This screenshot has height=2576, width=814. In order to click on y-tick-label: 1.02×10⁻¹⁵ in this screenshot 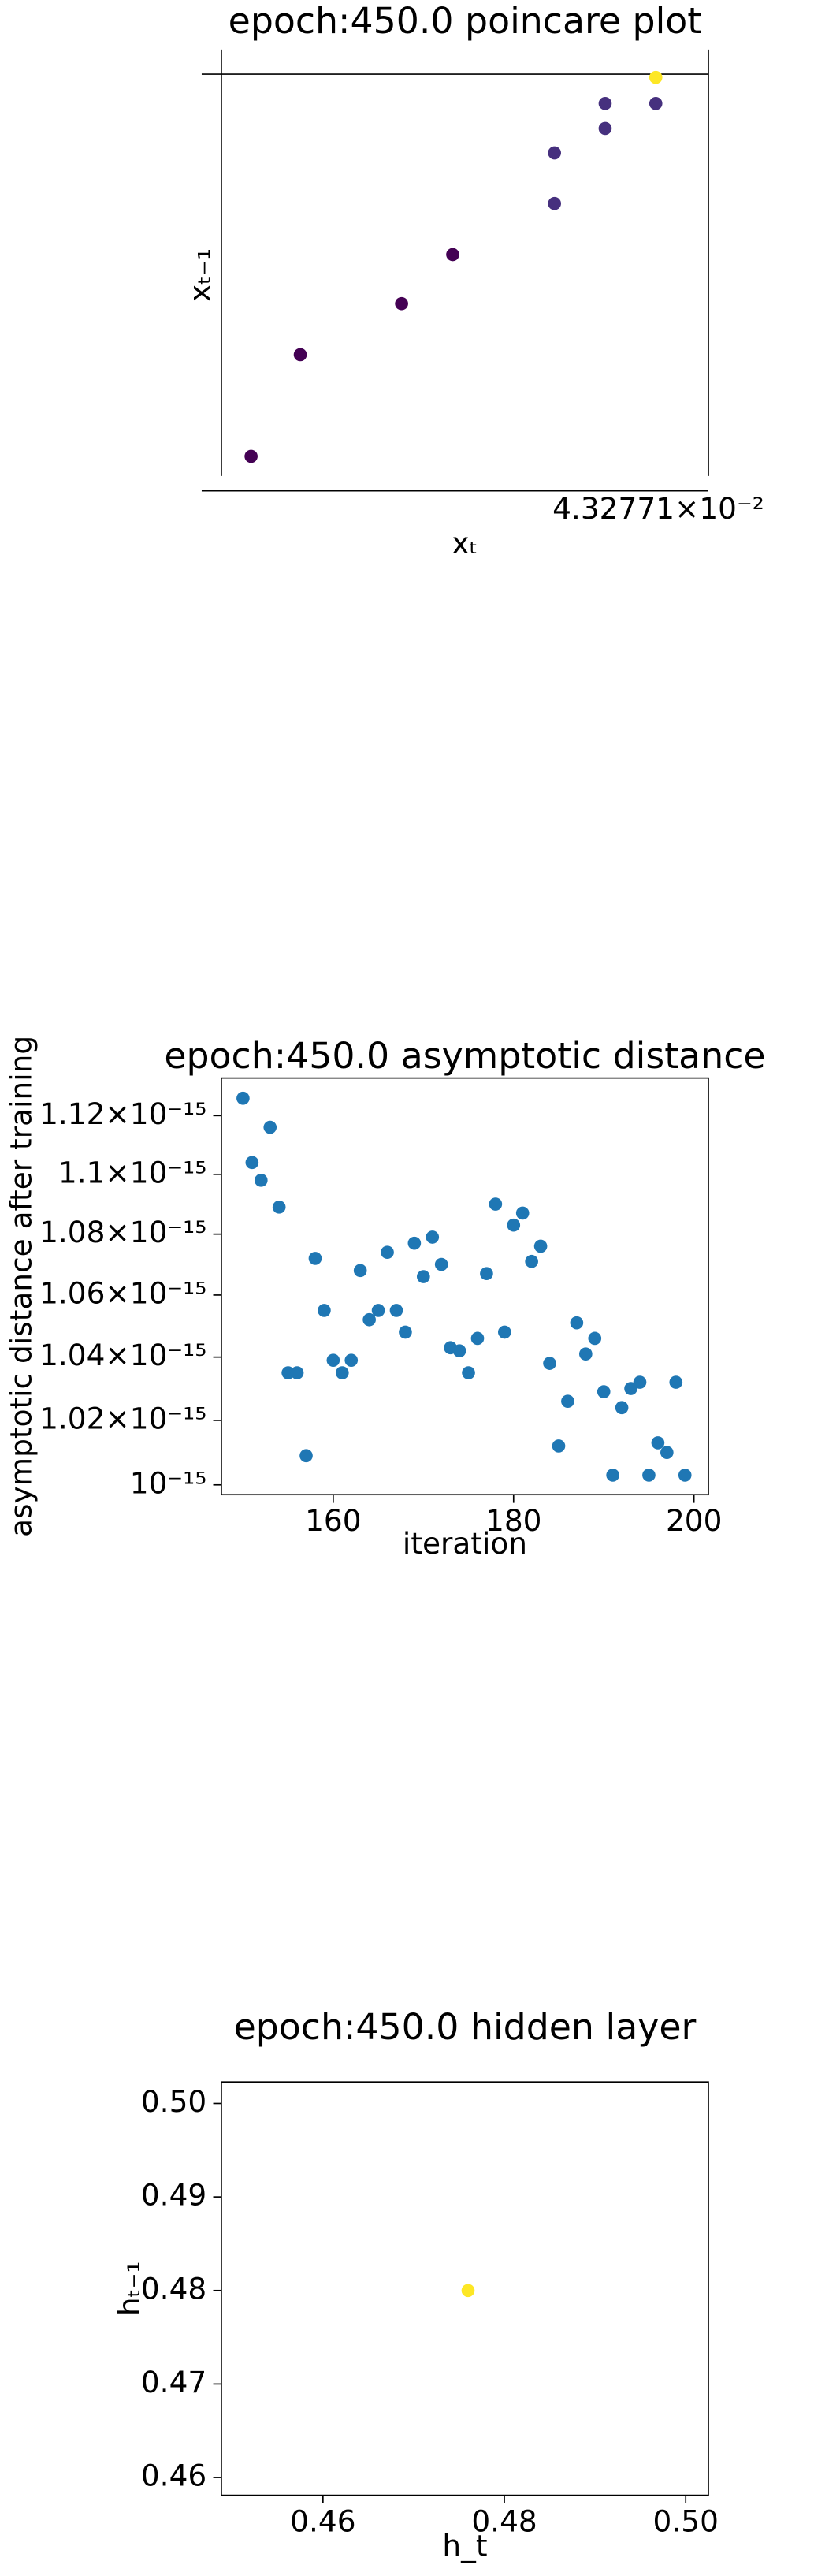, I will do `click(122, 1418)`.